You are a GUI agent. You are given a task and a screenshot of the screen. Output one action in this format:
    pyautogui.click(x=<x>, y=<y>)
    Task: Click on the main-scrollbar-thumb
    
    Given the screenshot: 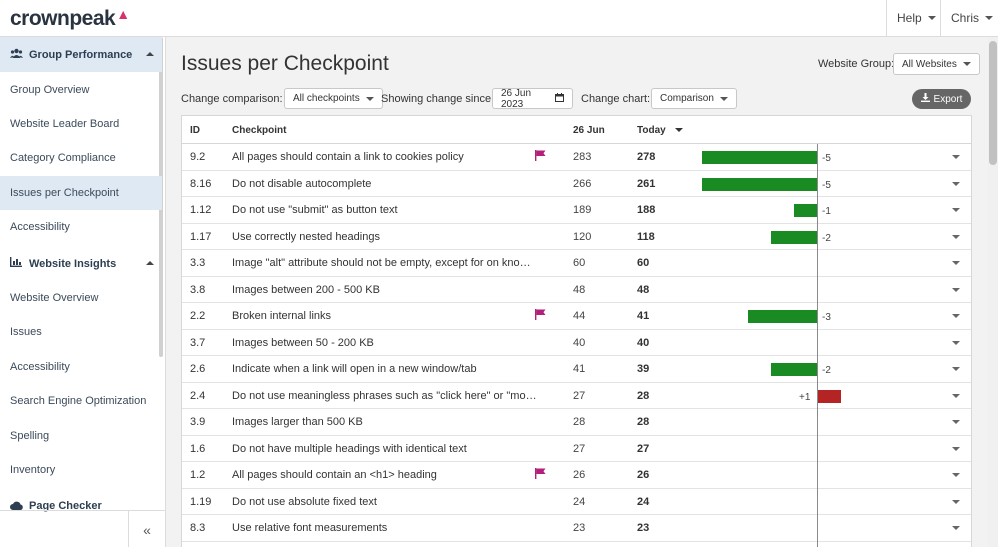 What is the action you would take?
    pyautogui.click(x=993, y=103)
    